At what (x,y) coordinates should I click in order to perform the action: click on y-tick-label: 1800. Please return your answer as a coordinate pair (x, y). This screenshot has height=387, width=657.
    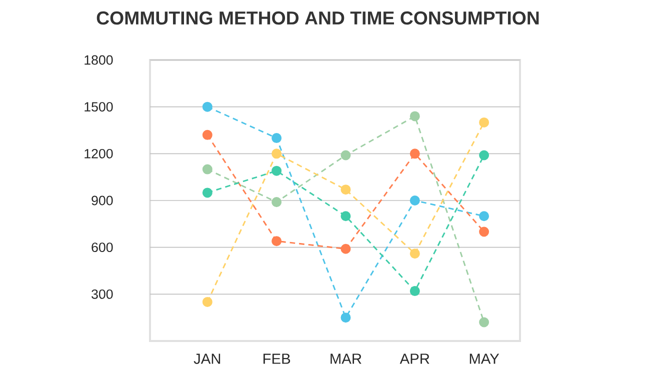
    Looking at the image, I should click on (98, 60).